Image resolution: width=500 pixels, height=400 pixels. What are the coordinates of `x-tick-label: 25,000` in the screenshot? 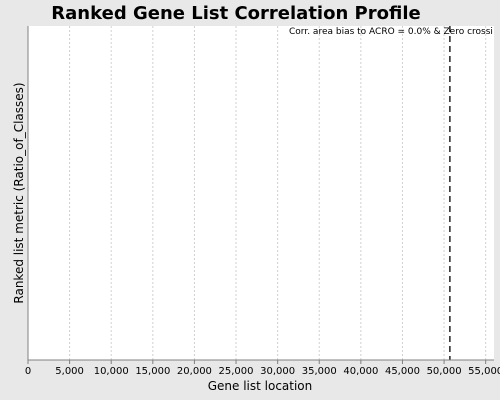 It's located at (236, 371).